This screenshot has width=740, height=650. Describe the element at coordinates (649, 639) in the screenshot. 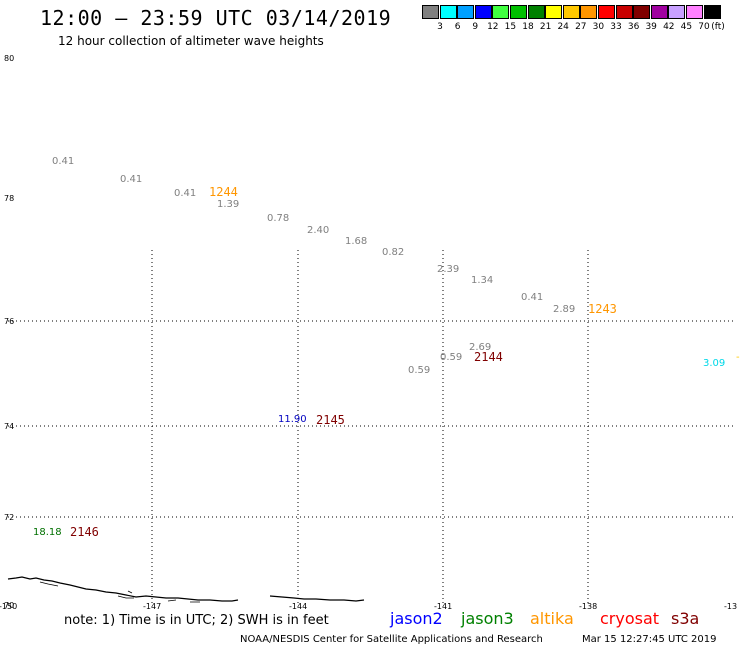

I see `generated-time: Mar 15 12:27:45 UTC 2019` at that location.